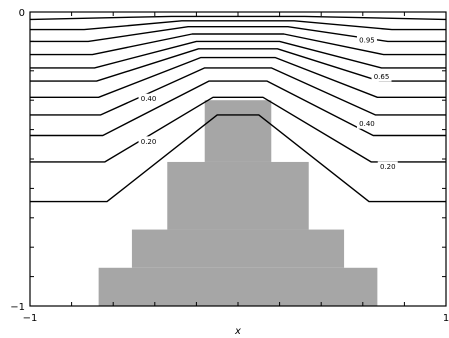 The width and height of the screenshot is (449, 338). What do you see at coordinates (22, 13) in the screenshot?
I see `y-tick-label-1: 0` at bounding box center [22, 13].